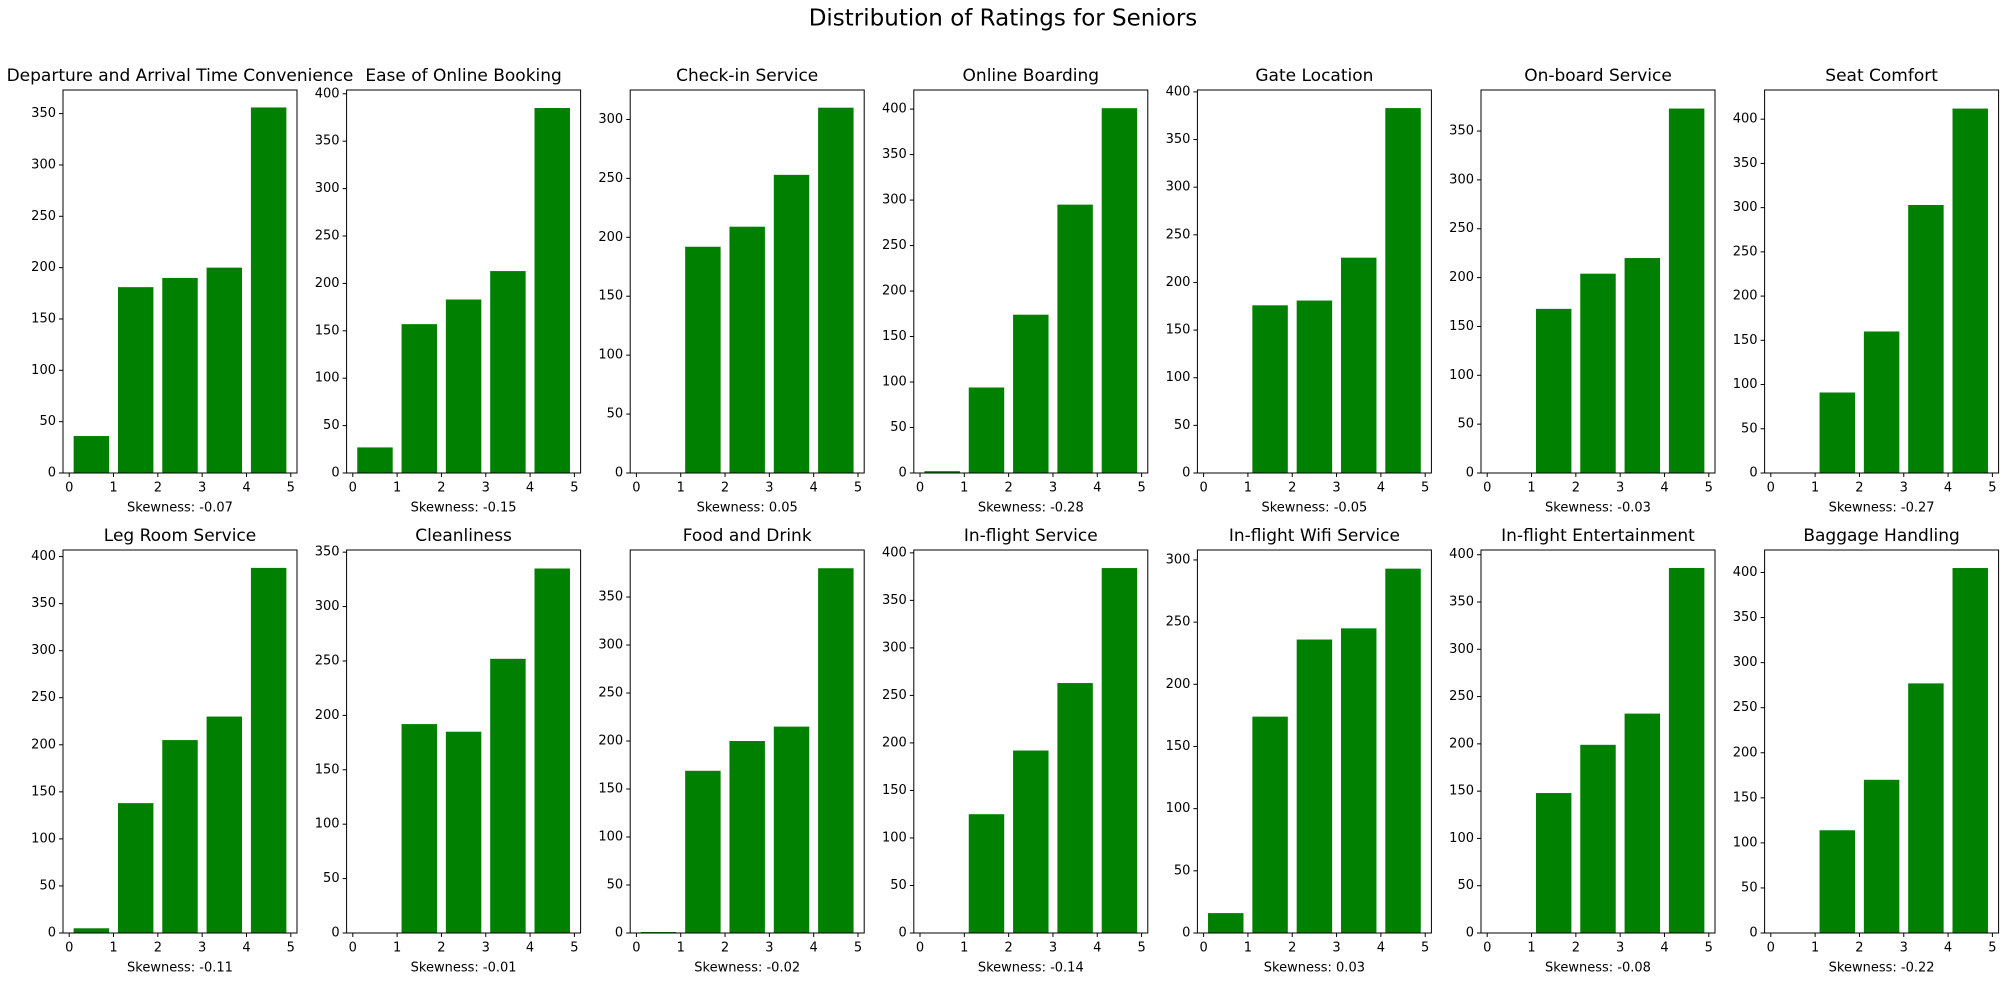 The image size is (2007, 985). What do you see at coordinates (1031, 76) in the screenshot?
I see `subplot-title: Online Boarding` at bounding box center [1031, 76].